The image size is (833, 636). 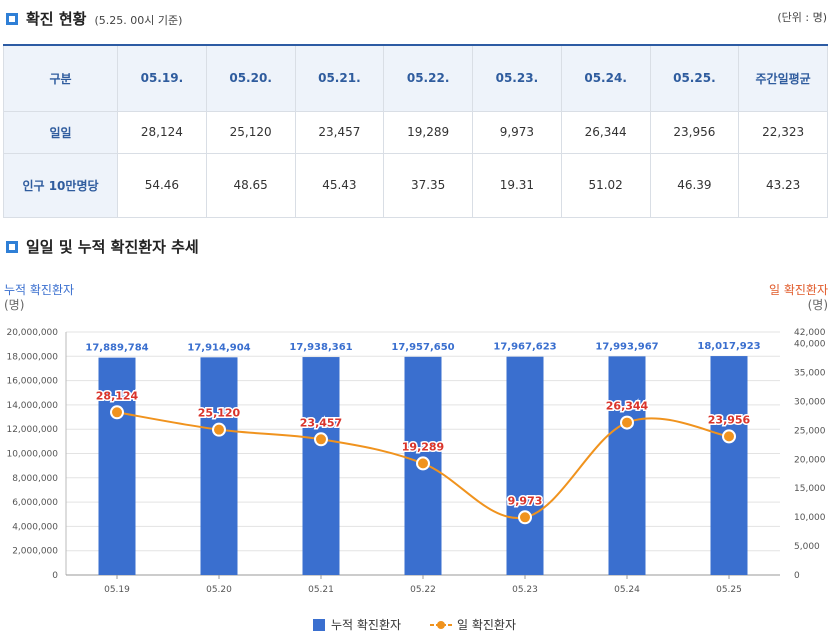 What do you see at coordinates (39, 290) in the screenshot?
I see `left-axis-title: 누적 확진환자` at bounding box center [39, 290].